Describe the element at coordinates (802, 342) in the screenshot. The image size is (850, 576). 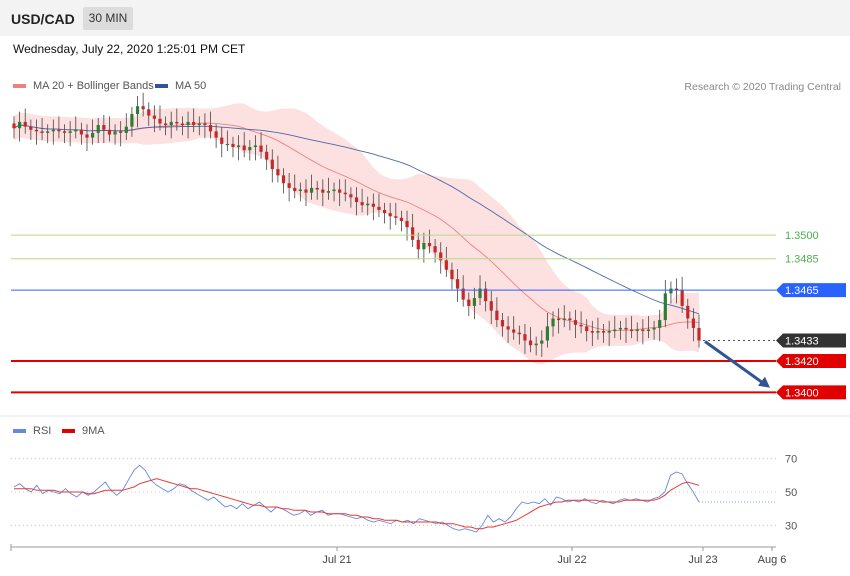
I see `level-label: 1.3433` at that location.